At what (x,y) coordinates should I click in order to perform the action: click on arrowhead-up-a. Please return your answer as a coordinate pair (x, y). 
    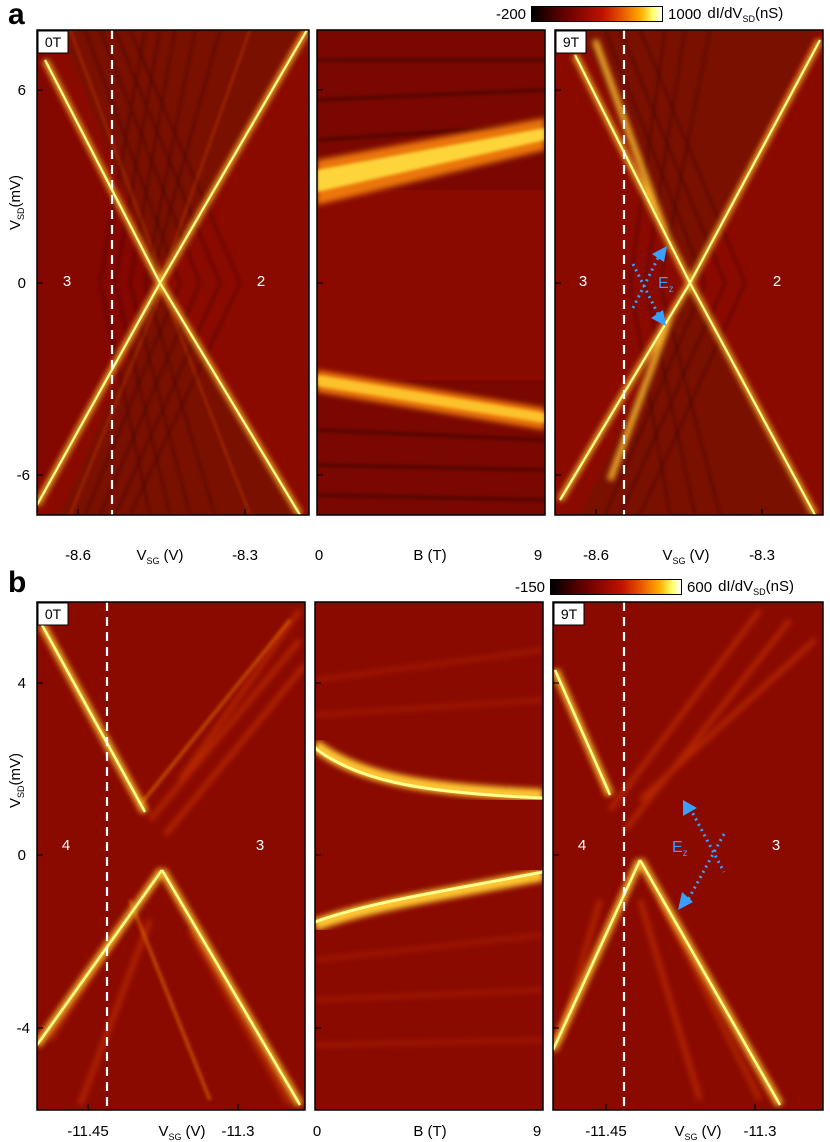
    Looking at the image, I should click on (659, 254).